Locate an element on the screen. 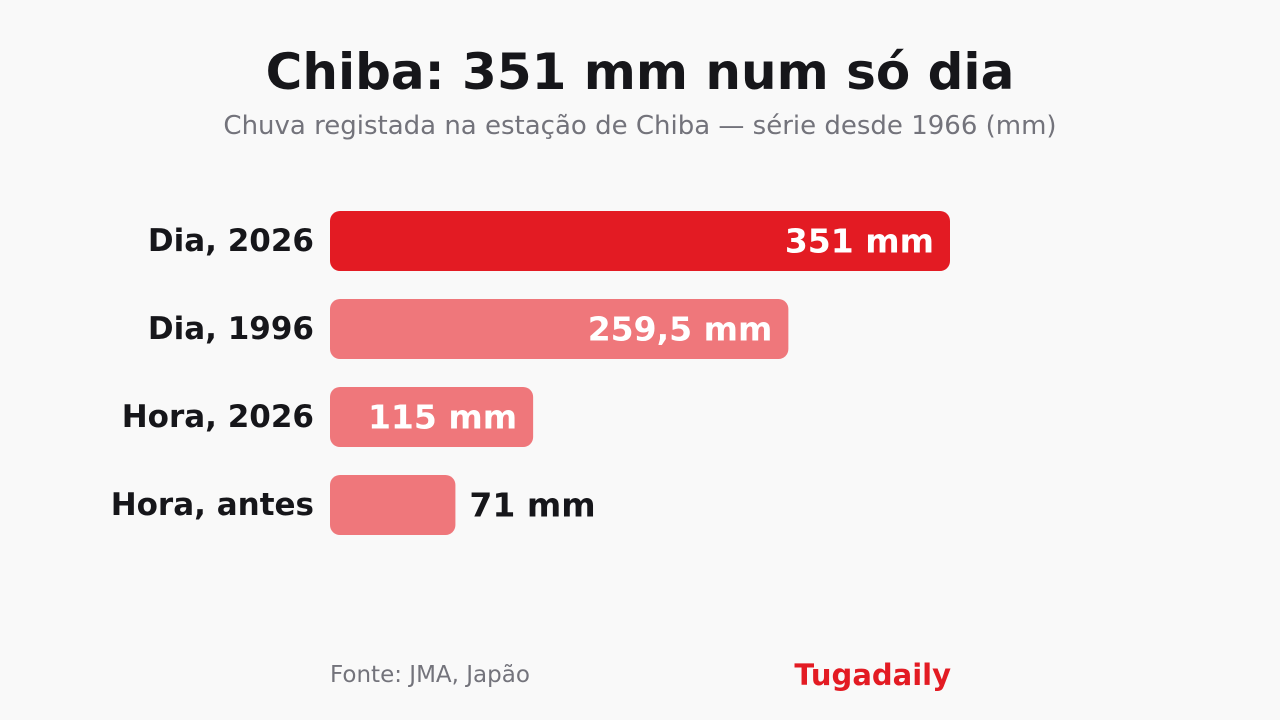 This screenshot has width=1280, height=720. value-label: 71 mm is located at coordinates (532, 505).